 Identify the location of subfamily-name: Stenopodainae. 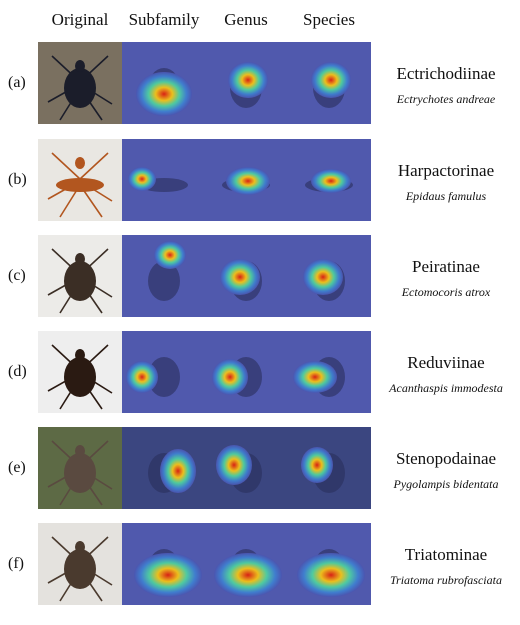
(446, 458).